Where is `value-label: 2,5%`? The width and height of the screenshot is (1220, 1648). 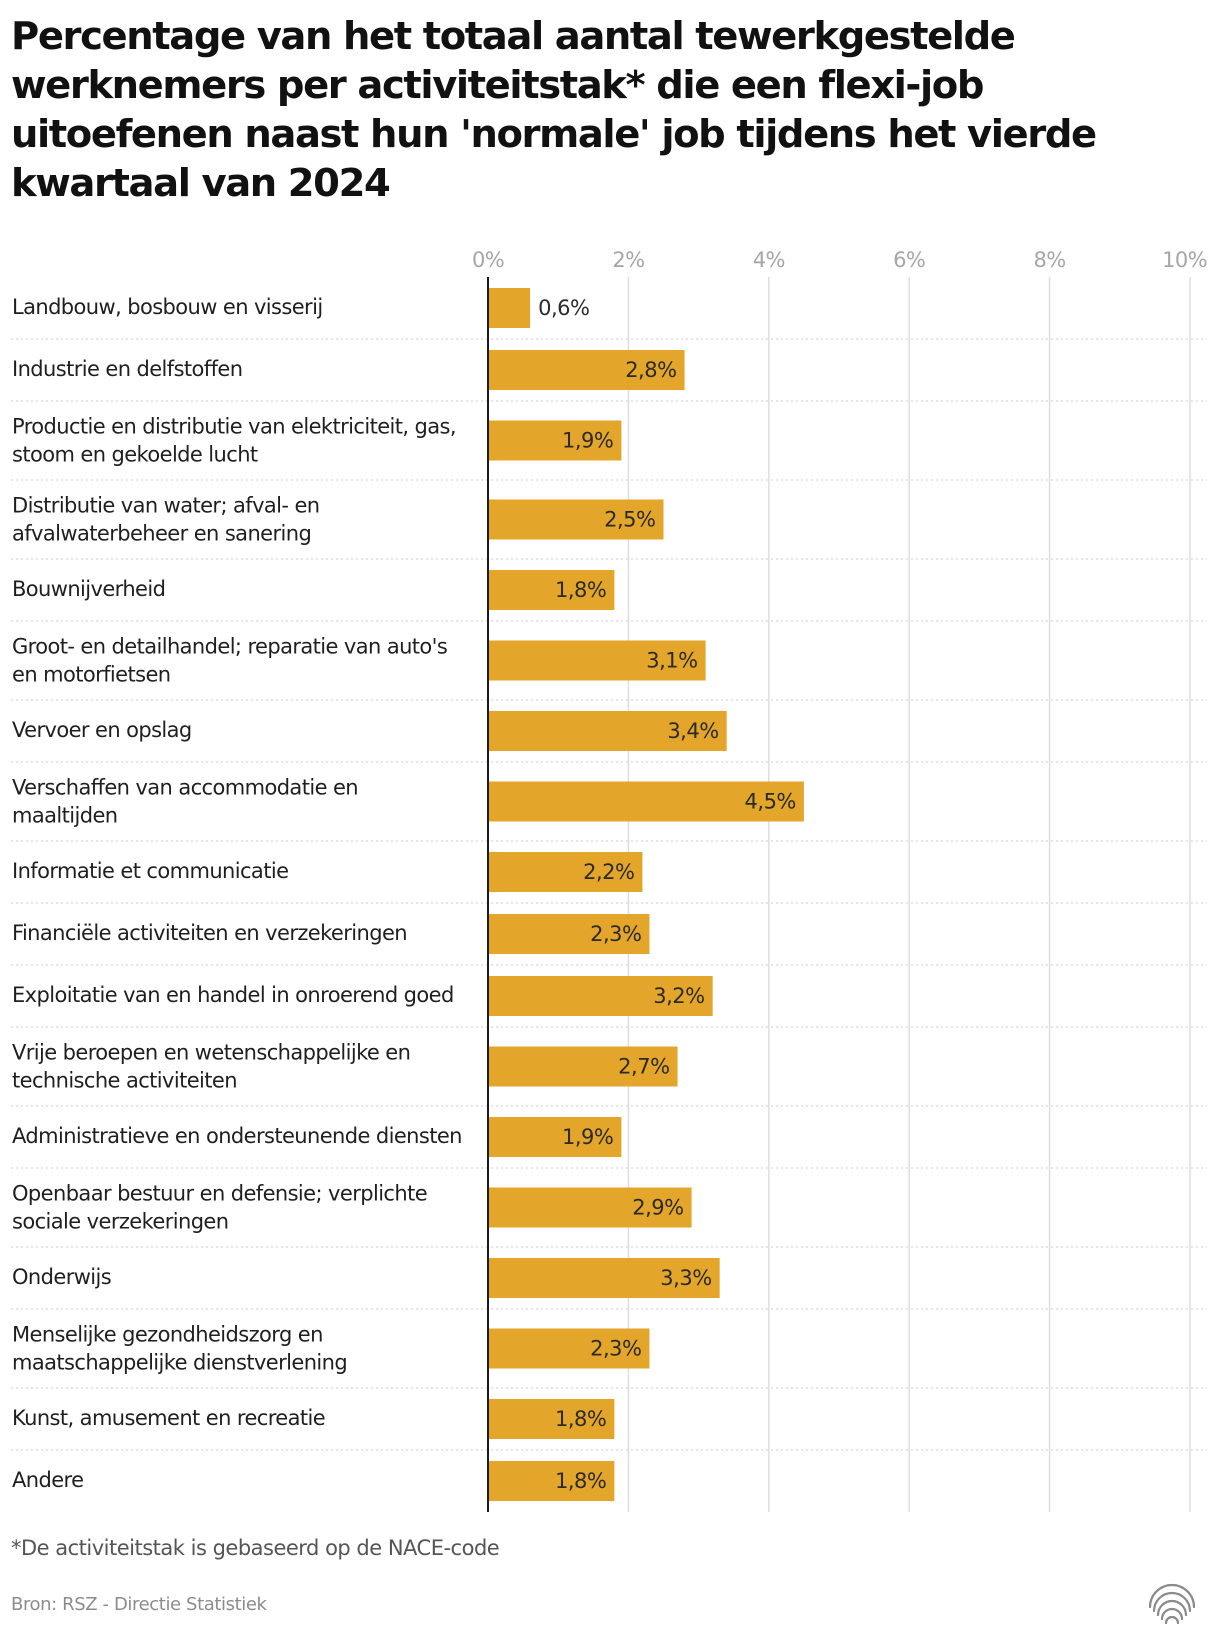 value-label: 2,5% is located at coordinates (629, 520).